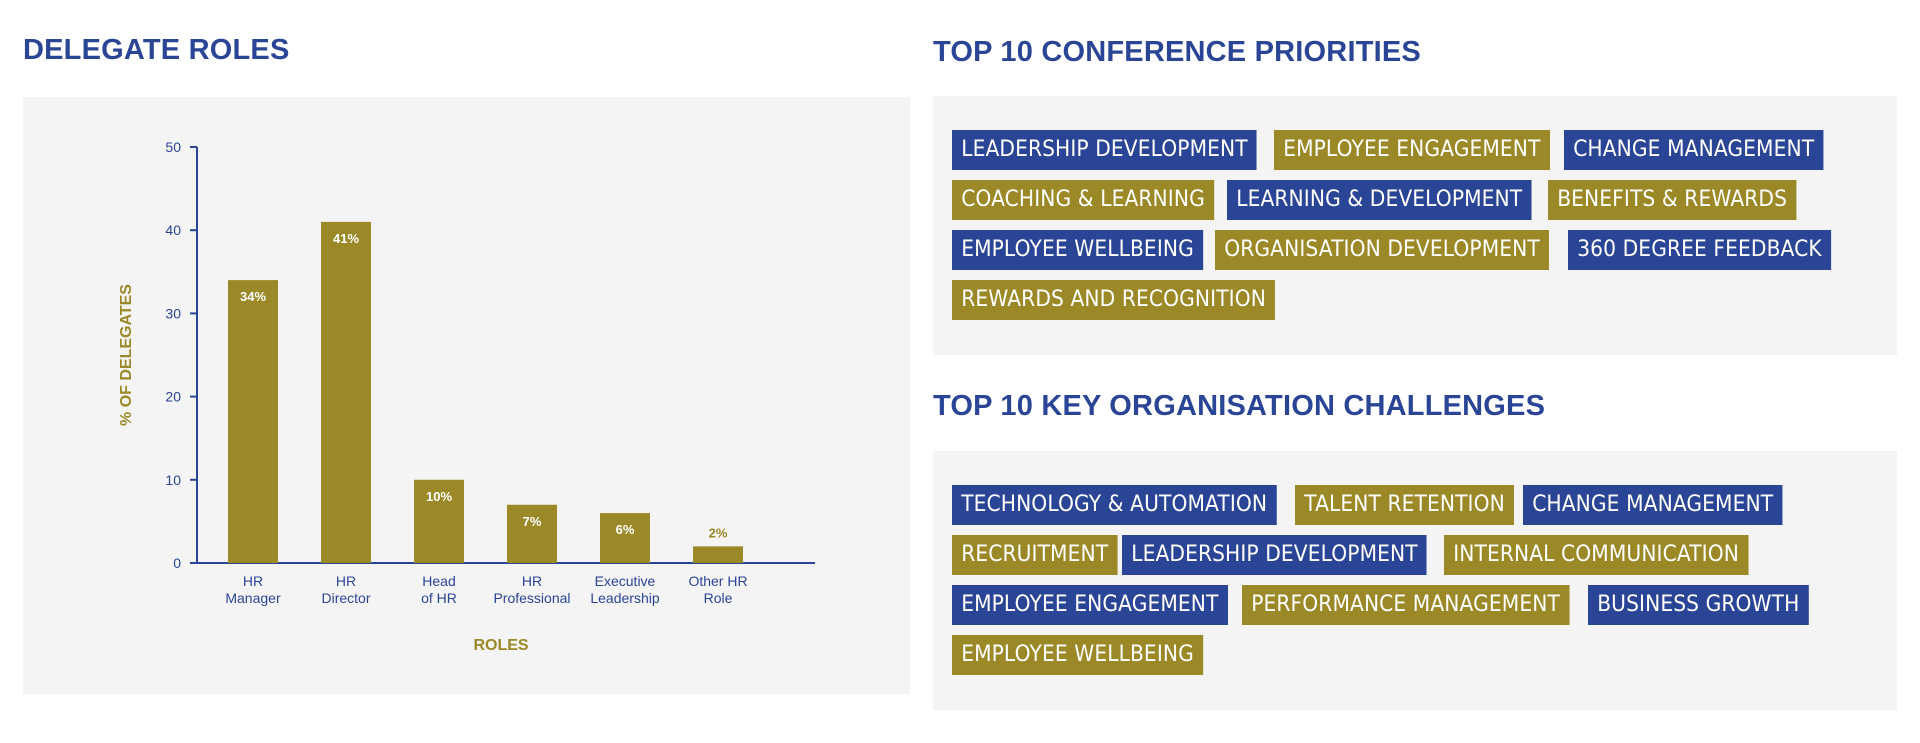  What do you see at coordinates (500, 645) in the screenshot?
I see `x-axis-title: ROLES` at bounding box center [500, 645].